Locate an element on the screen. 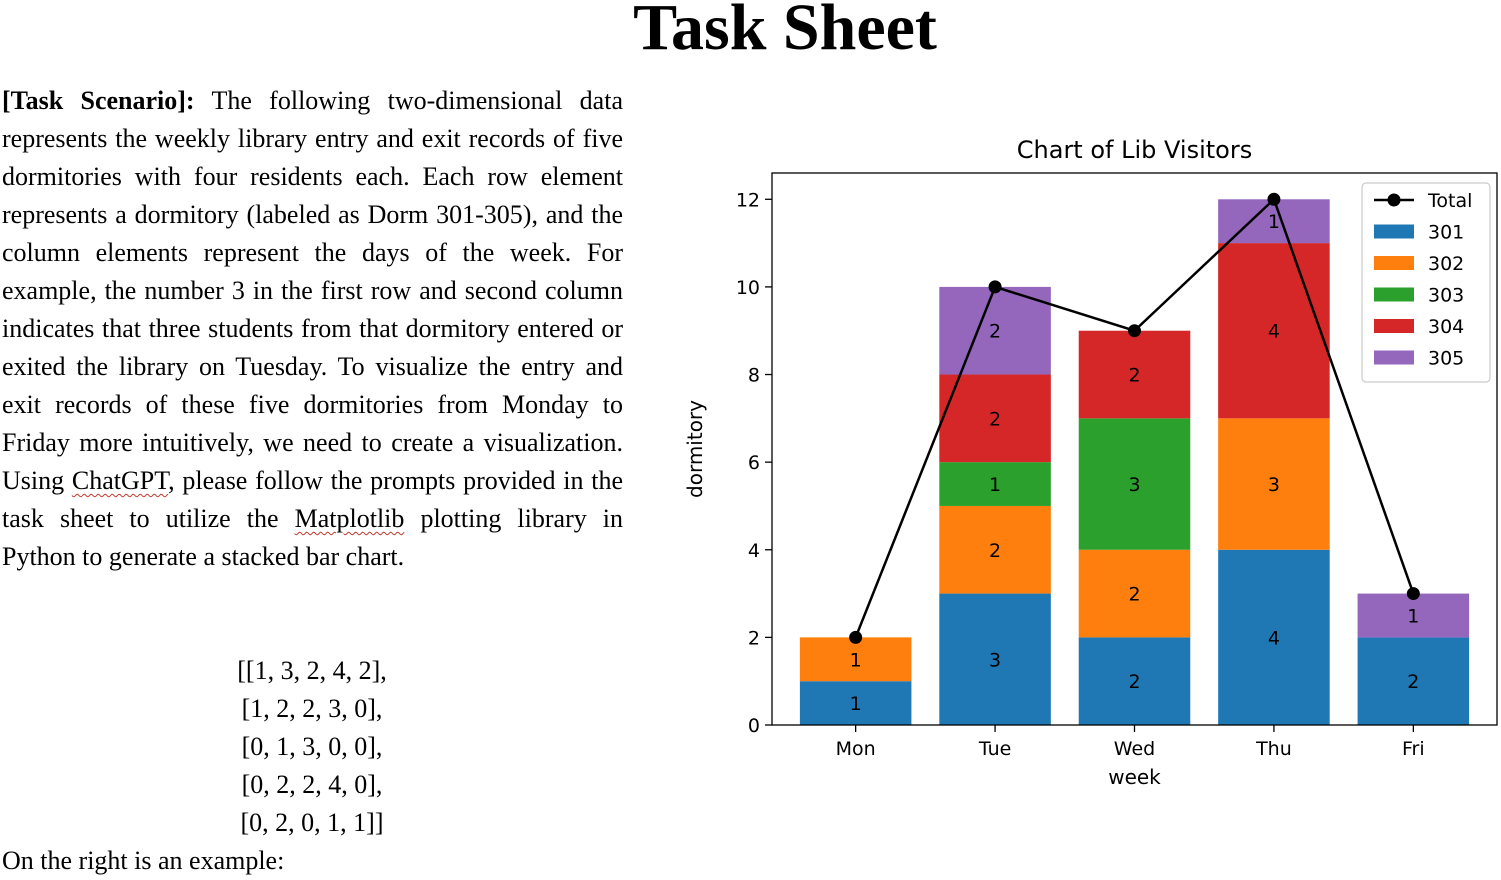 The width and height of the screenshot is (1501, 880). x-axis-label: week is located at coordinates (1134, 777).